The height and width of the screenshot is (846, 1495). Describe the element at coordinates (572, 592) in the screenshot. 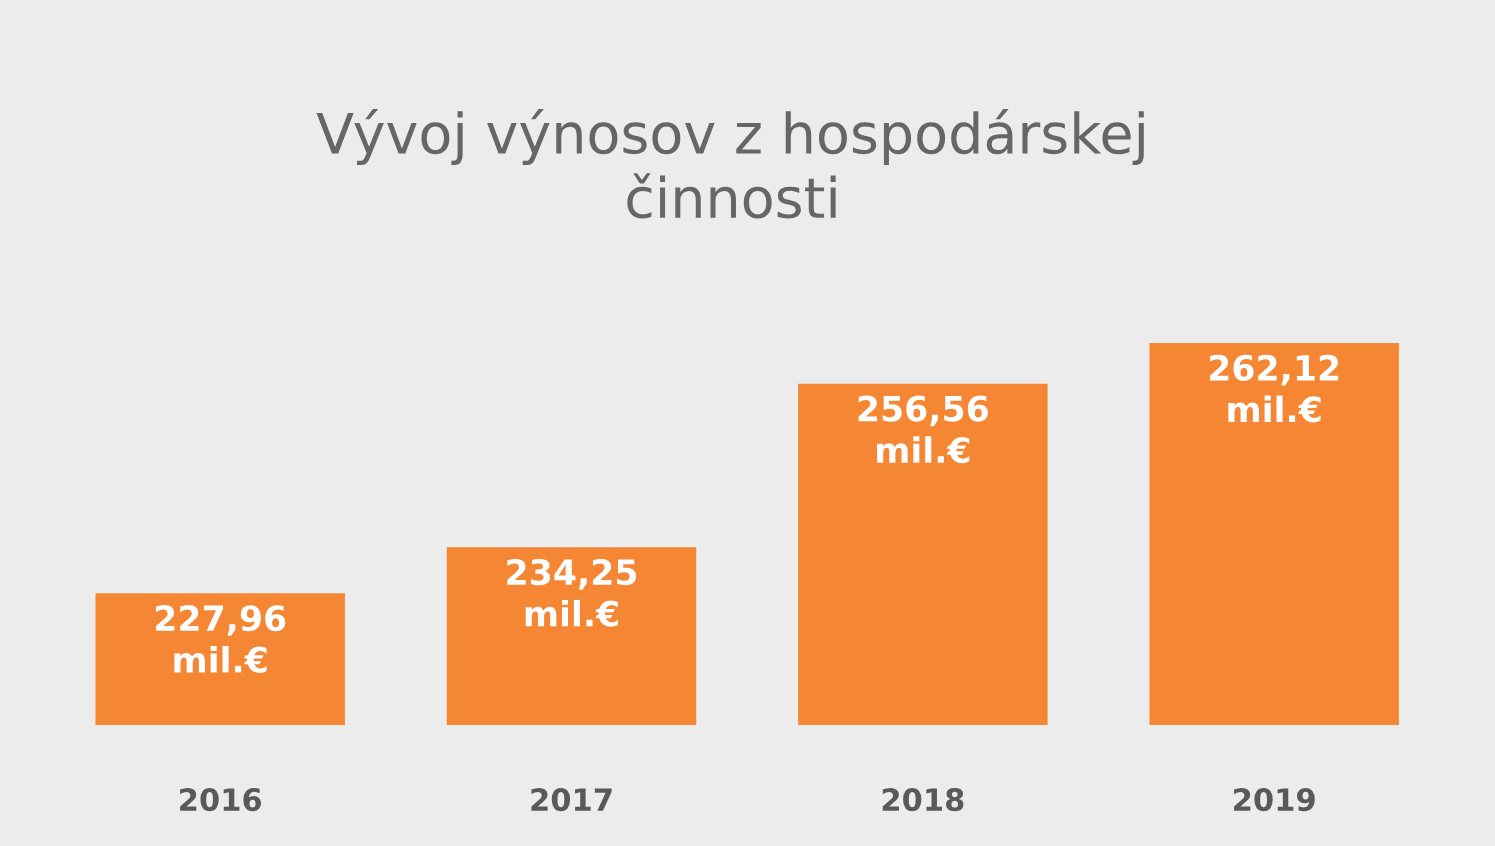

I see `data-label: 234,25 mil.€` at that location.